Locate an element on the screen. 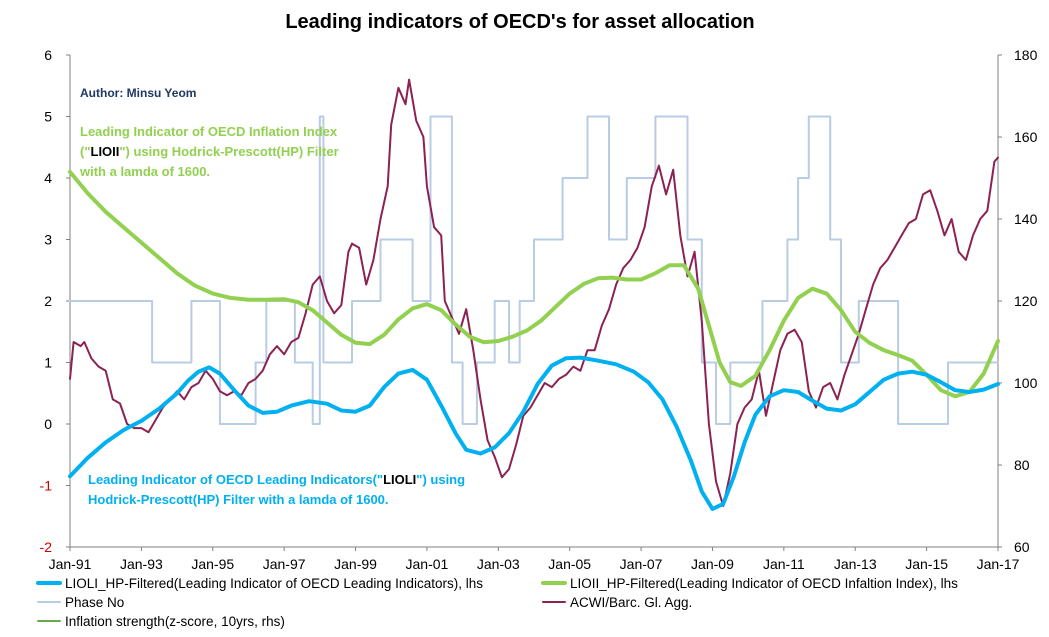 Image resolution: width=1049 pixels, height=637 pixels. x-tick-label: Jan-95 is located at coordinates (212, 564).